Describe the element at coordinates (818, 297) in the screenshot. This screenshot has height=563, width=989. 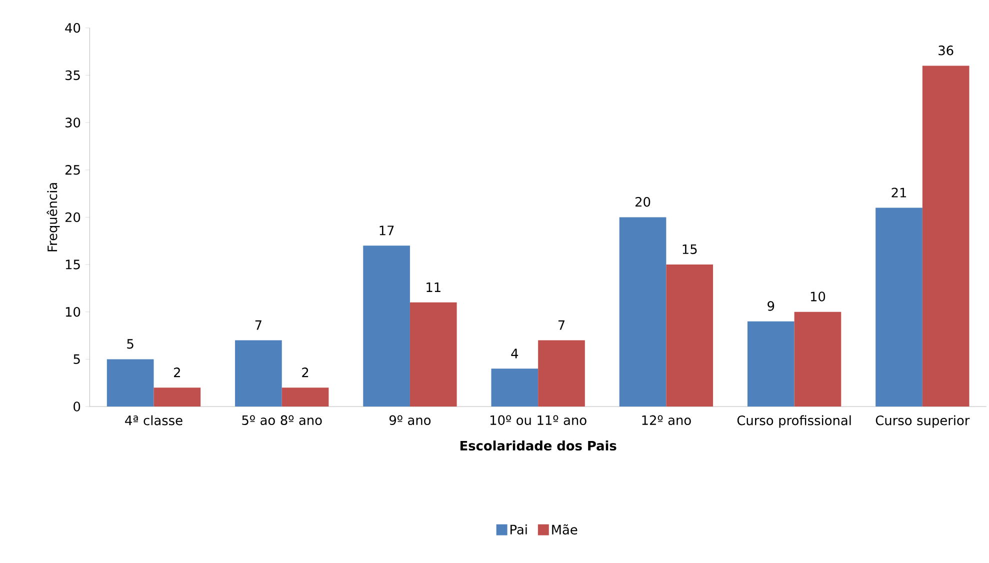
I see `data-label: 10` at that location.